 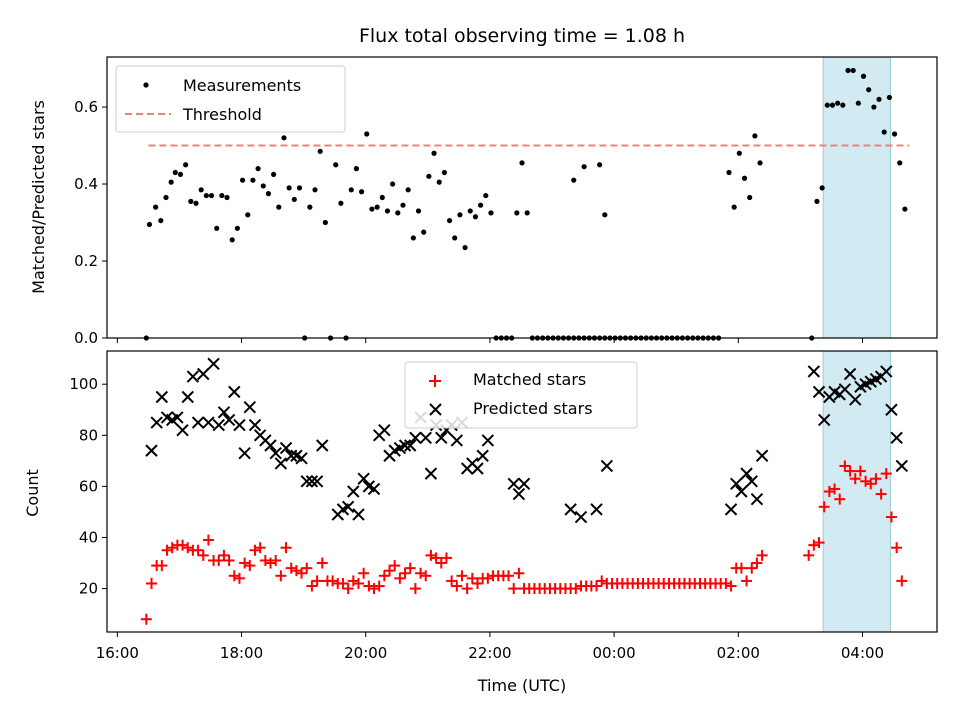 I want to click on legend-predicted-label: Predicted stars, so click(x=533, y=408).